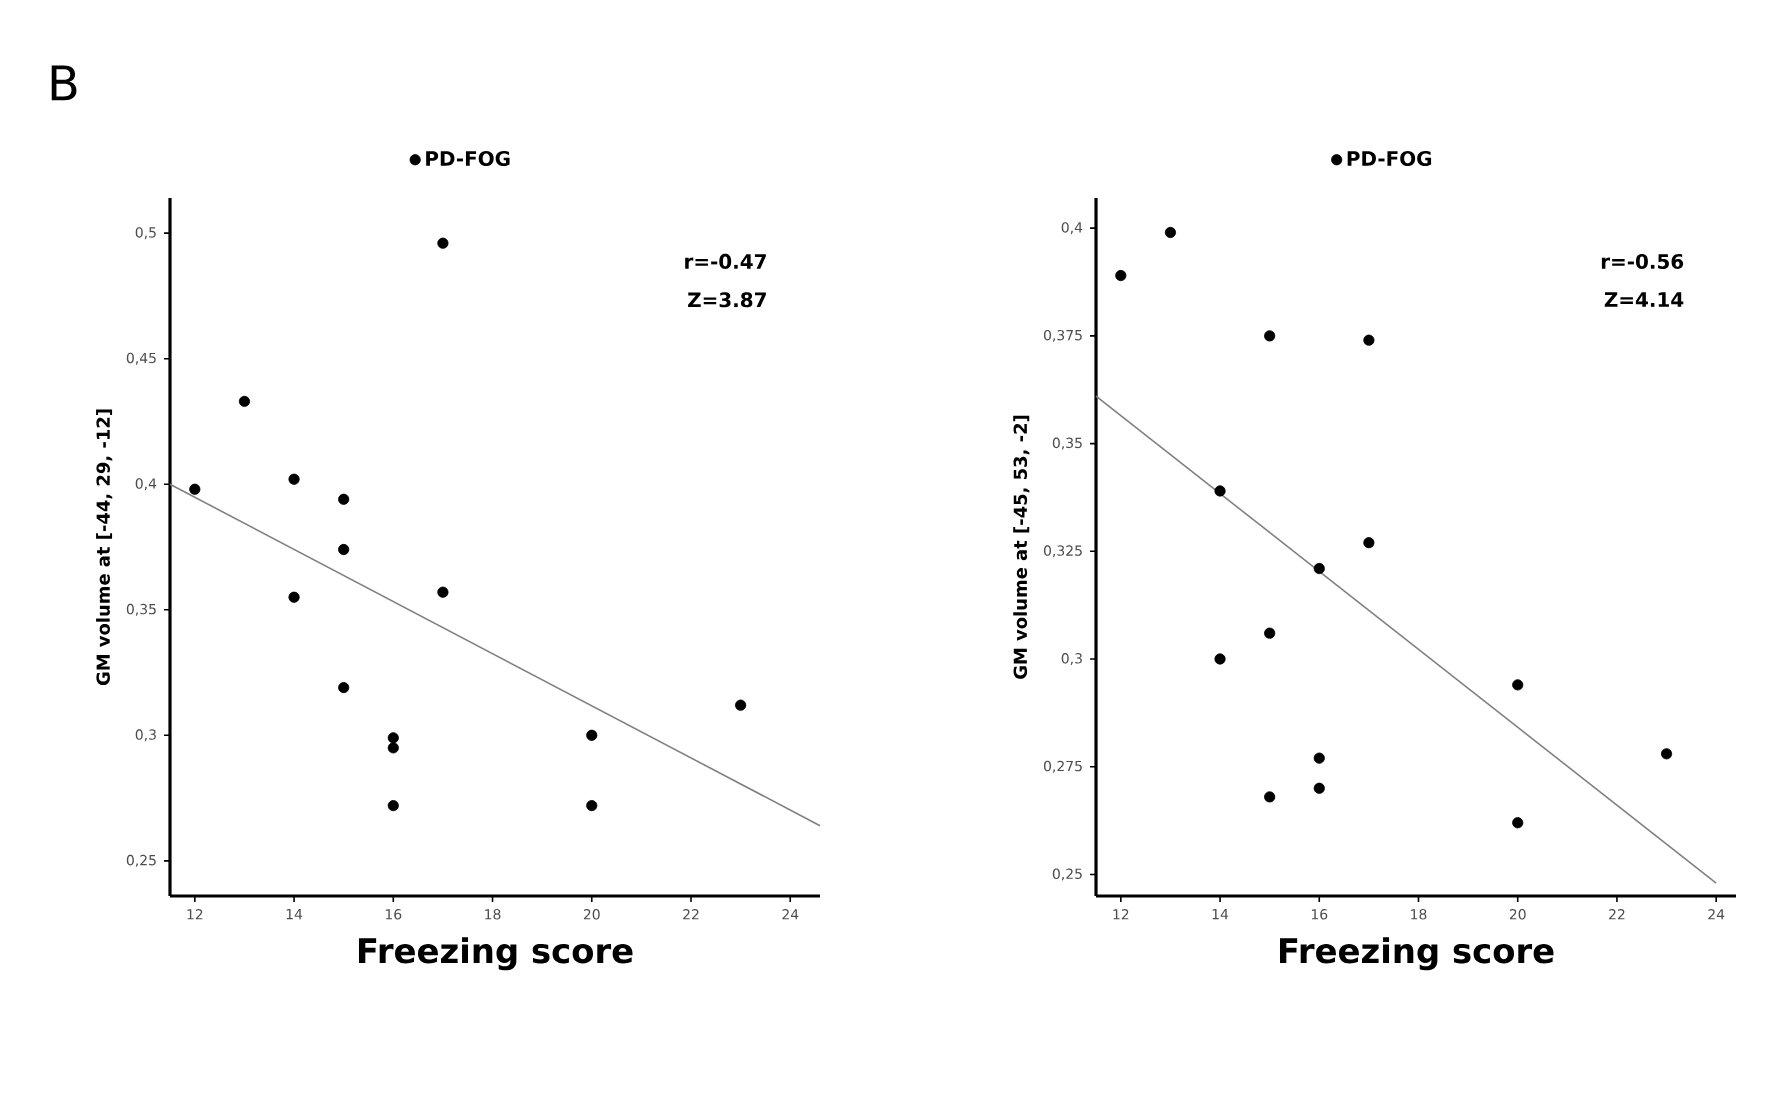  What do you see at coordinates (1642, 261) in the screenshot?
I see `annotation: r=-0.56` at bounding box center [1642, 261].